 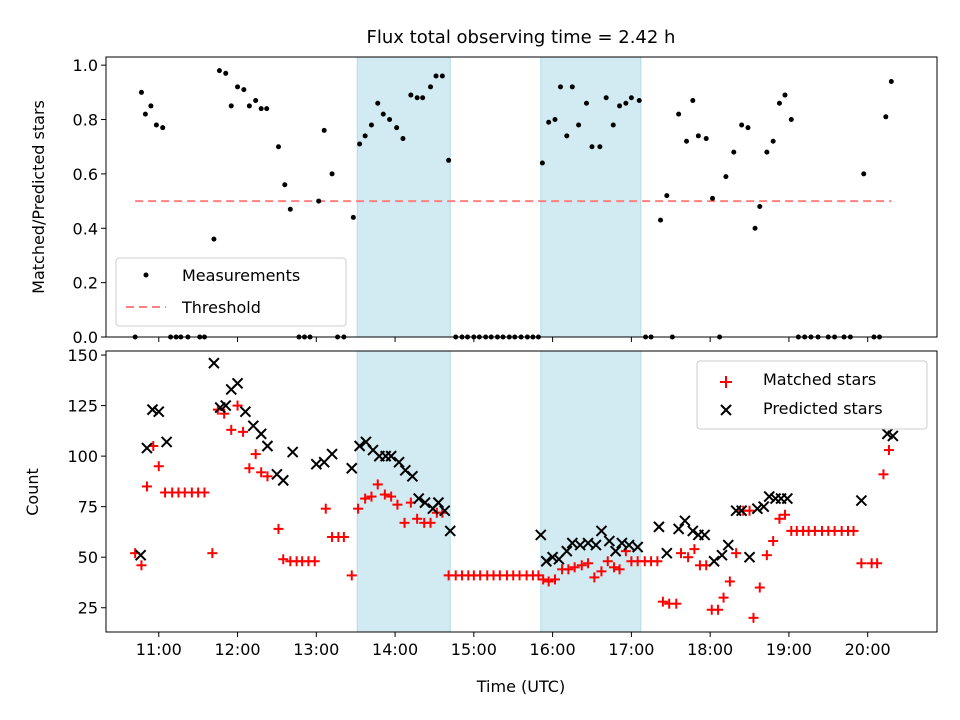 What do you see at coordinates (726, 410) in the screenshot?
I see `predicted-stars-legend-marker` at bounding box center [726, 410].